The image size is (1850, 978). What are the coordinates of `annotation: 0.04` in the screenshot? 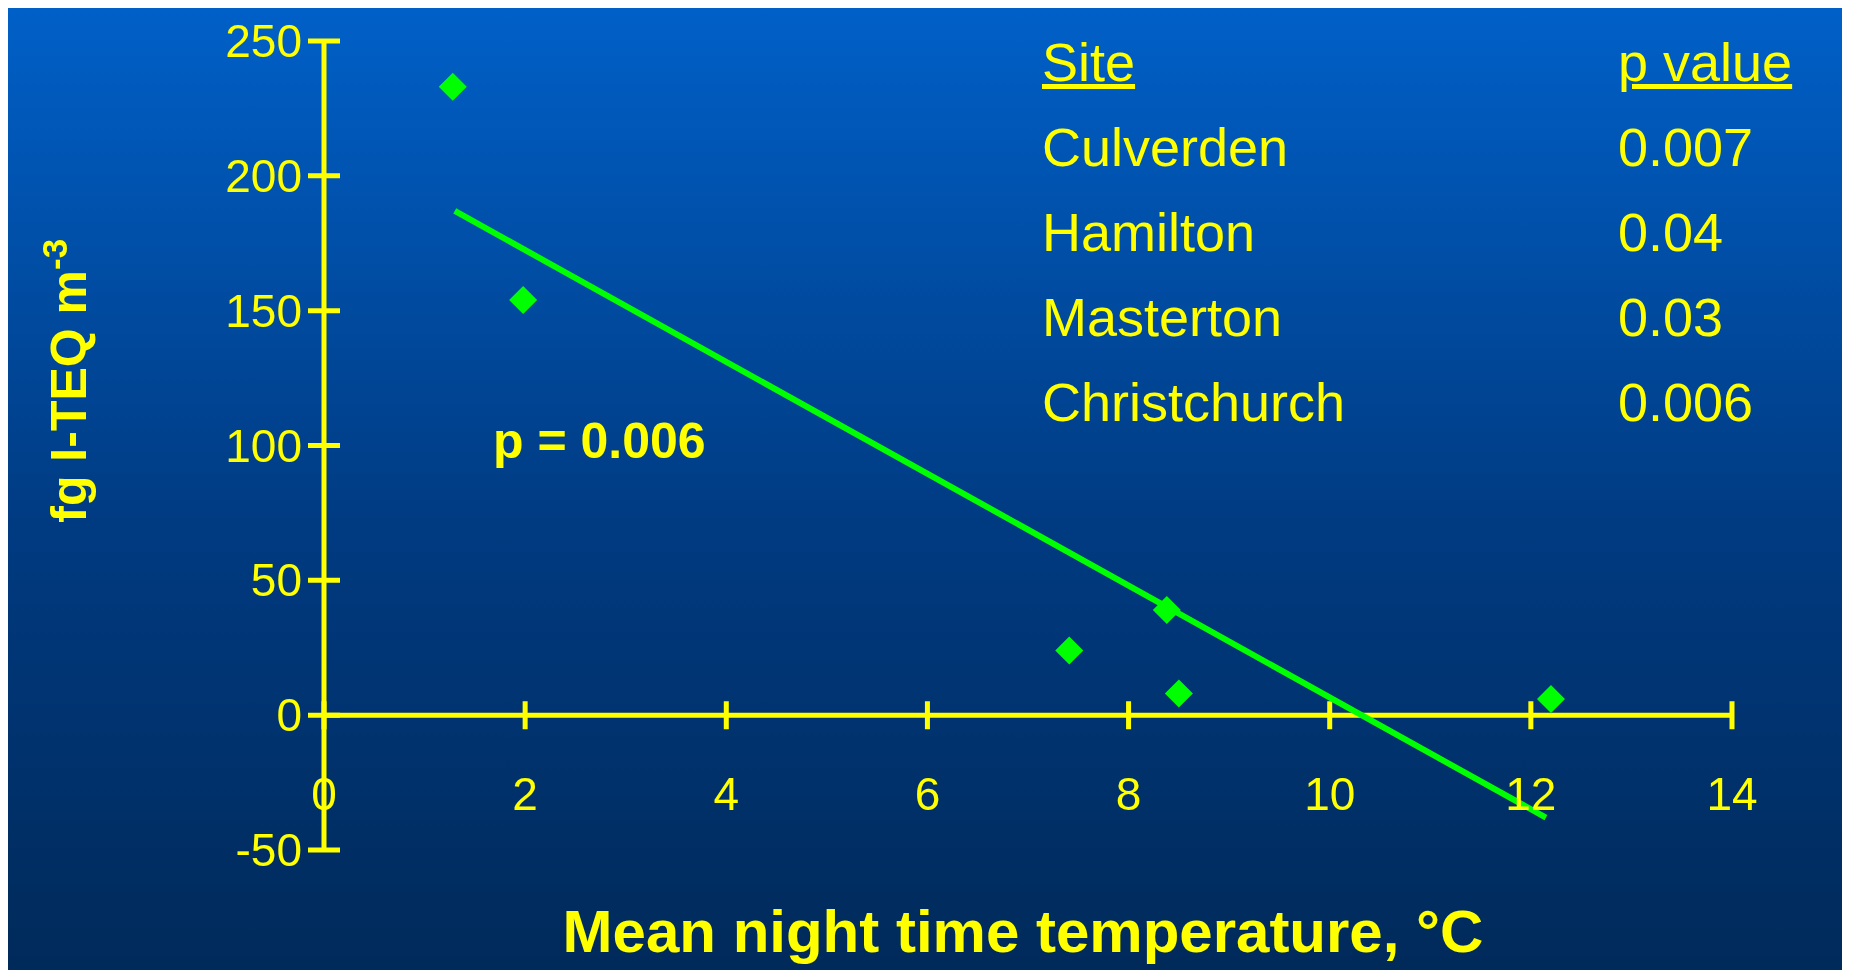 It's located at (1671, 232).